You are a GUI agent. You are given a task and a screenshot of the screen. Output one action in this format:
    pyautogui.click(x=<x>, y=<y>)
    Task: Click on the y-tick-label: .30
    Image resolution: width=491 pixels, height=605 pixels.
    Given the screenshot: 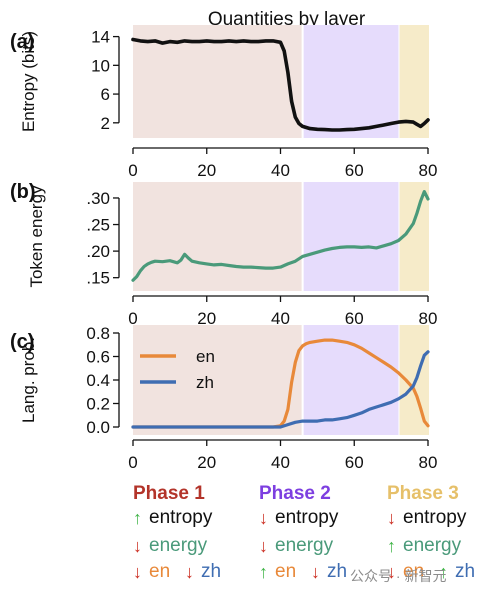 What is the action you would take?
    pyautogui.click(x=98, y=198)
    